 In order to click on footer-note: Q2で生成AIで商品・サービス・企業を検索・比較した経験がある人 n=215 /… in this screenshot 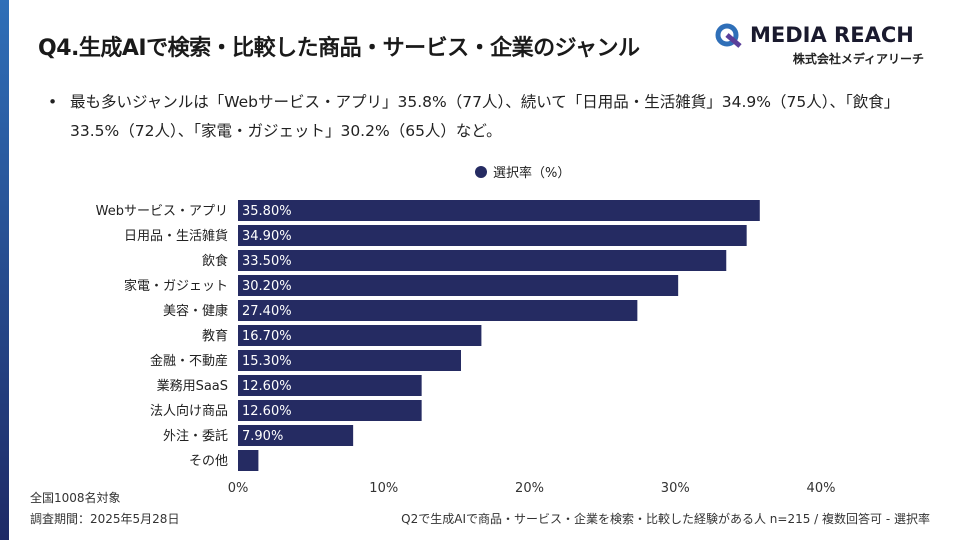, I will do `click(665, 519)`.